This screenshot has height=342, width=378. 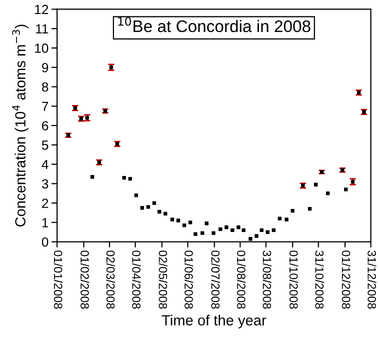 I want to click on chart-title: $^{10}$Be at Concordia in 2008, so click(x=214, y=24).